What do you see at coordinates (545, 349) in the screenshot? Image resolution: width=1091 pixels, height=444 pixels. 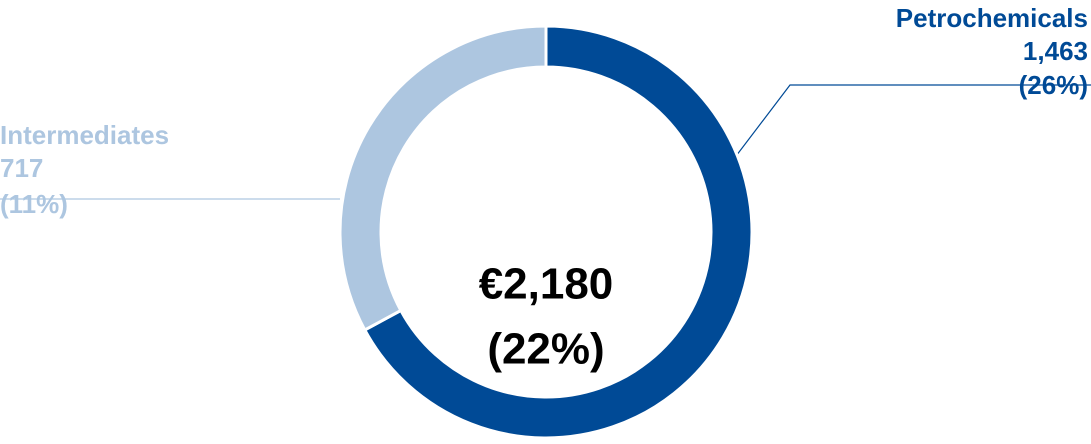 I see `center-sublabel: (22%)` at bounding box center [545, 349].